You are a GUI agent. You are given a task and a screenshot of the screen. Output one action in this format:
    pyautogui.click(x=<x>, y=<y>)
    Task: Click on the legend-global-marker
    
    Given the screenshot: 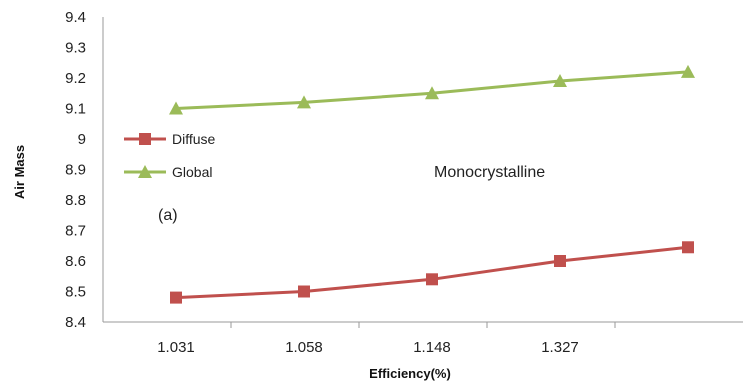 What is the action you would take?
    pyautogui.click(x=145, y=171)
    